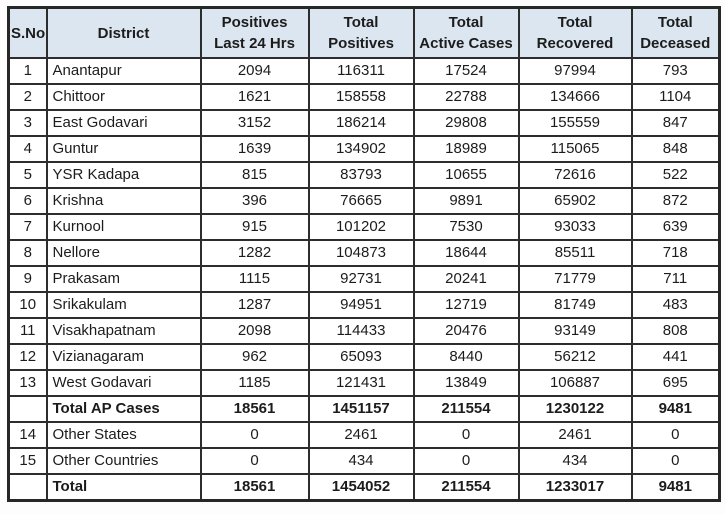  Describe the element at coordinates (575, 149) in the screenshot. I see `cell-total-recovered: 115065` at that location.